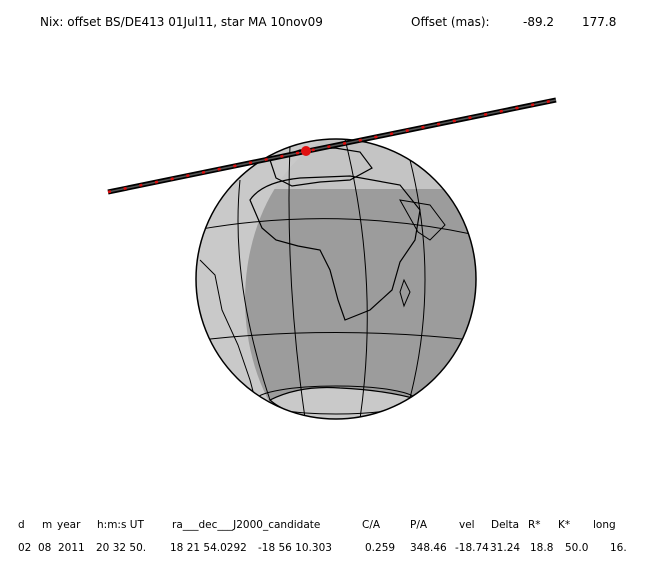 The image size is (645, 568). What do you see at coordinates (208, 548) in the screenshot?
I see `cell: 18 21 54.0292` at bounding box center [208, 548].